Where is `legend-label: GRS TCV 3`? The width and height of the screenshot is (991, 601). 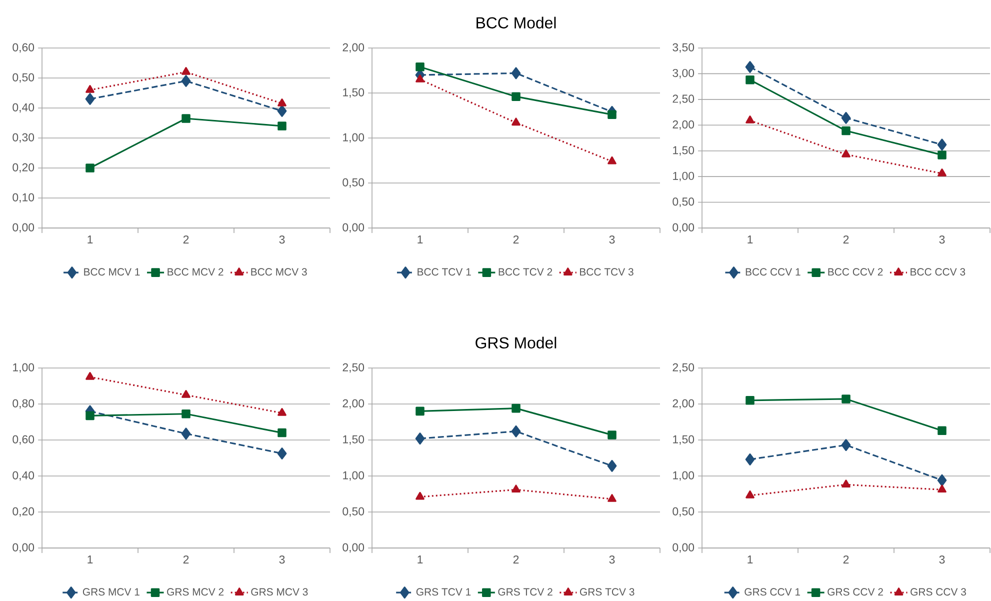 legend-label: GRS TCV 3 is located at coordinates (607, 592).